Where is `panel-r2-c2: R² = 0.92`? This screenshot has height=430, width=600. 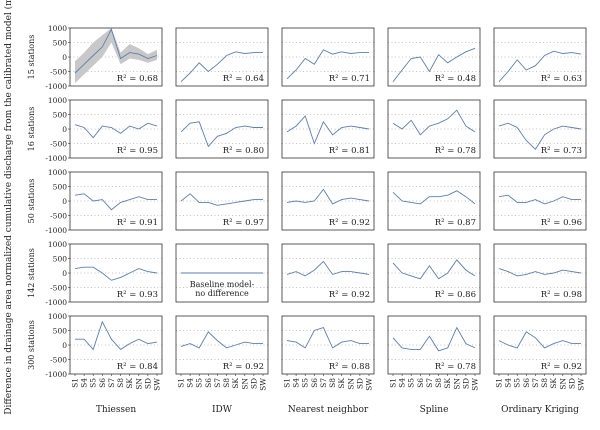 panel-r2-c2: R² = 0.92 is located at coordinates (328, 201).